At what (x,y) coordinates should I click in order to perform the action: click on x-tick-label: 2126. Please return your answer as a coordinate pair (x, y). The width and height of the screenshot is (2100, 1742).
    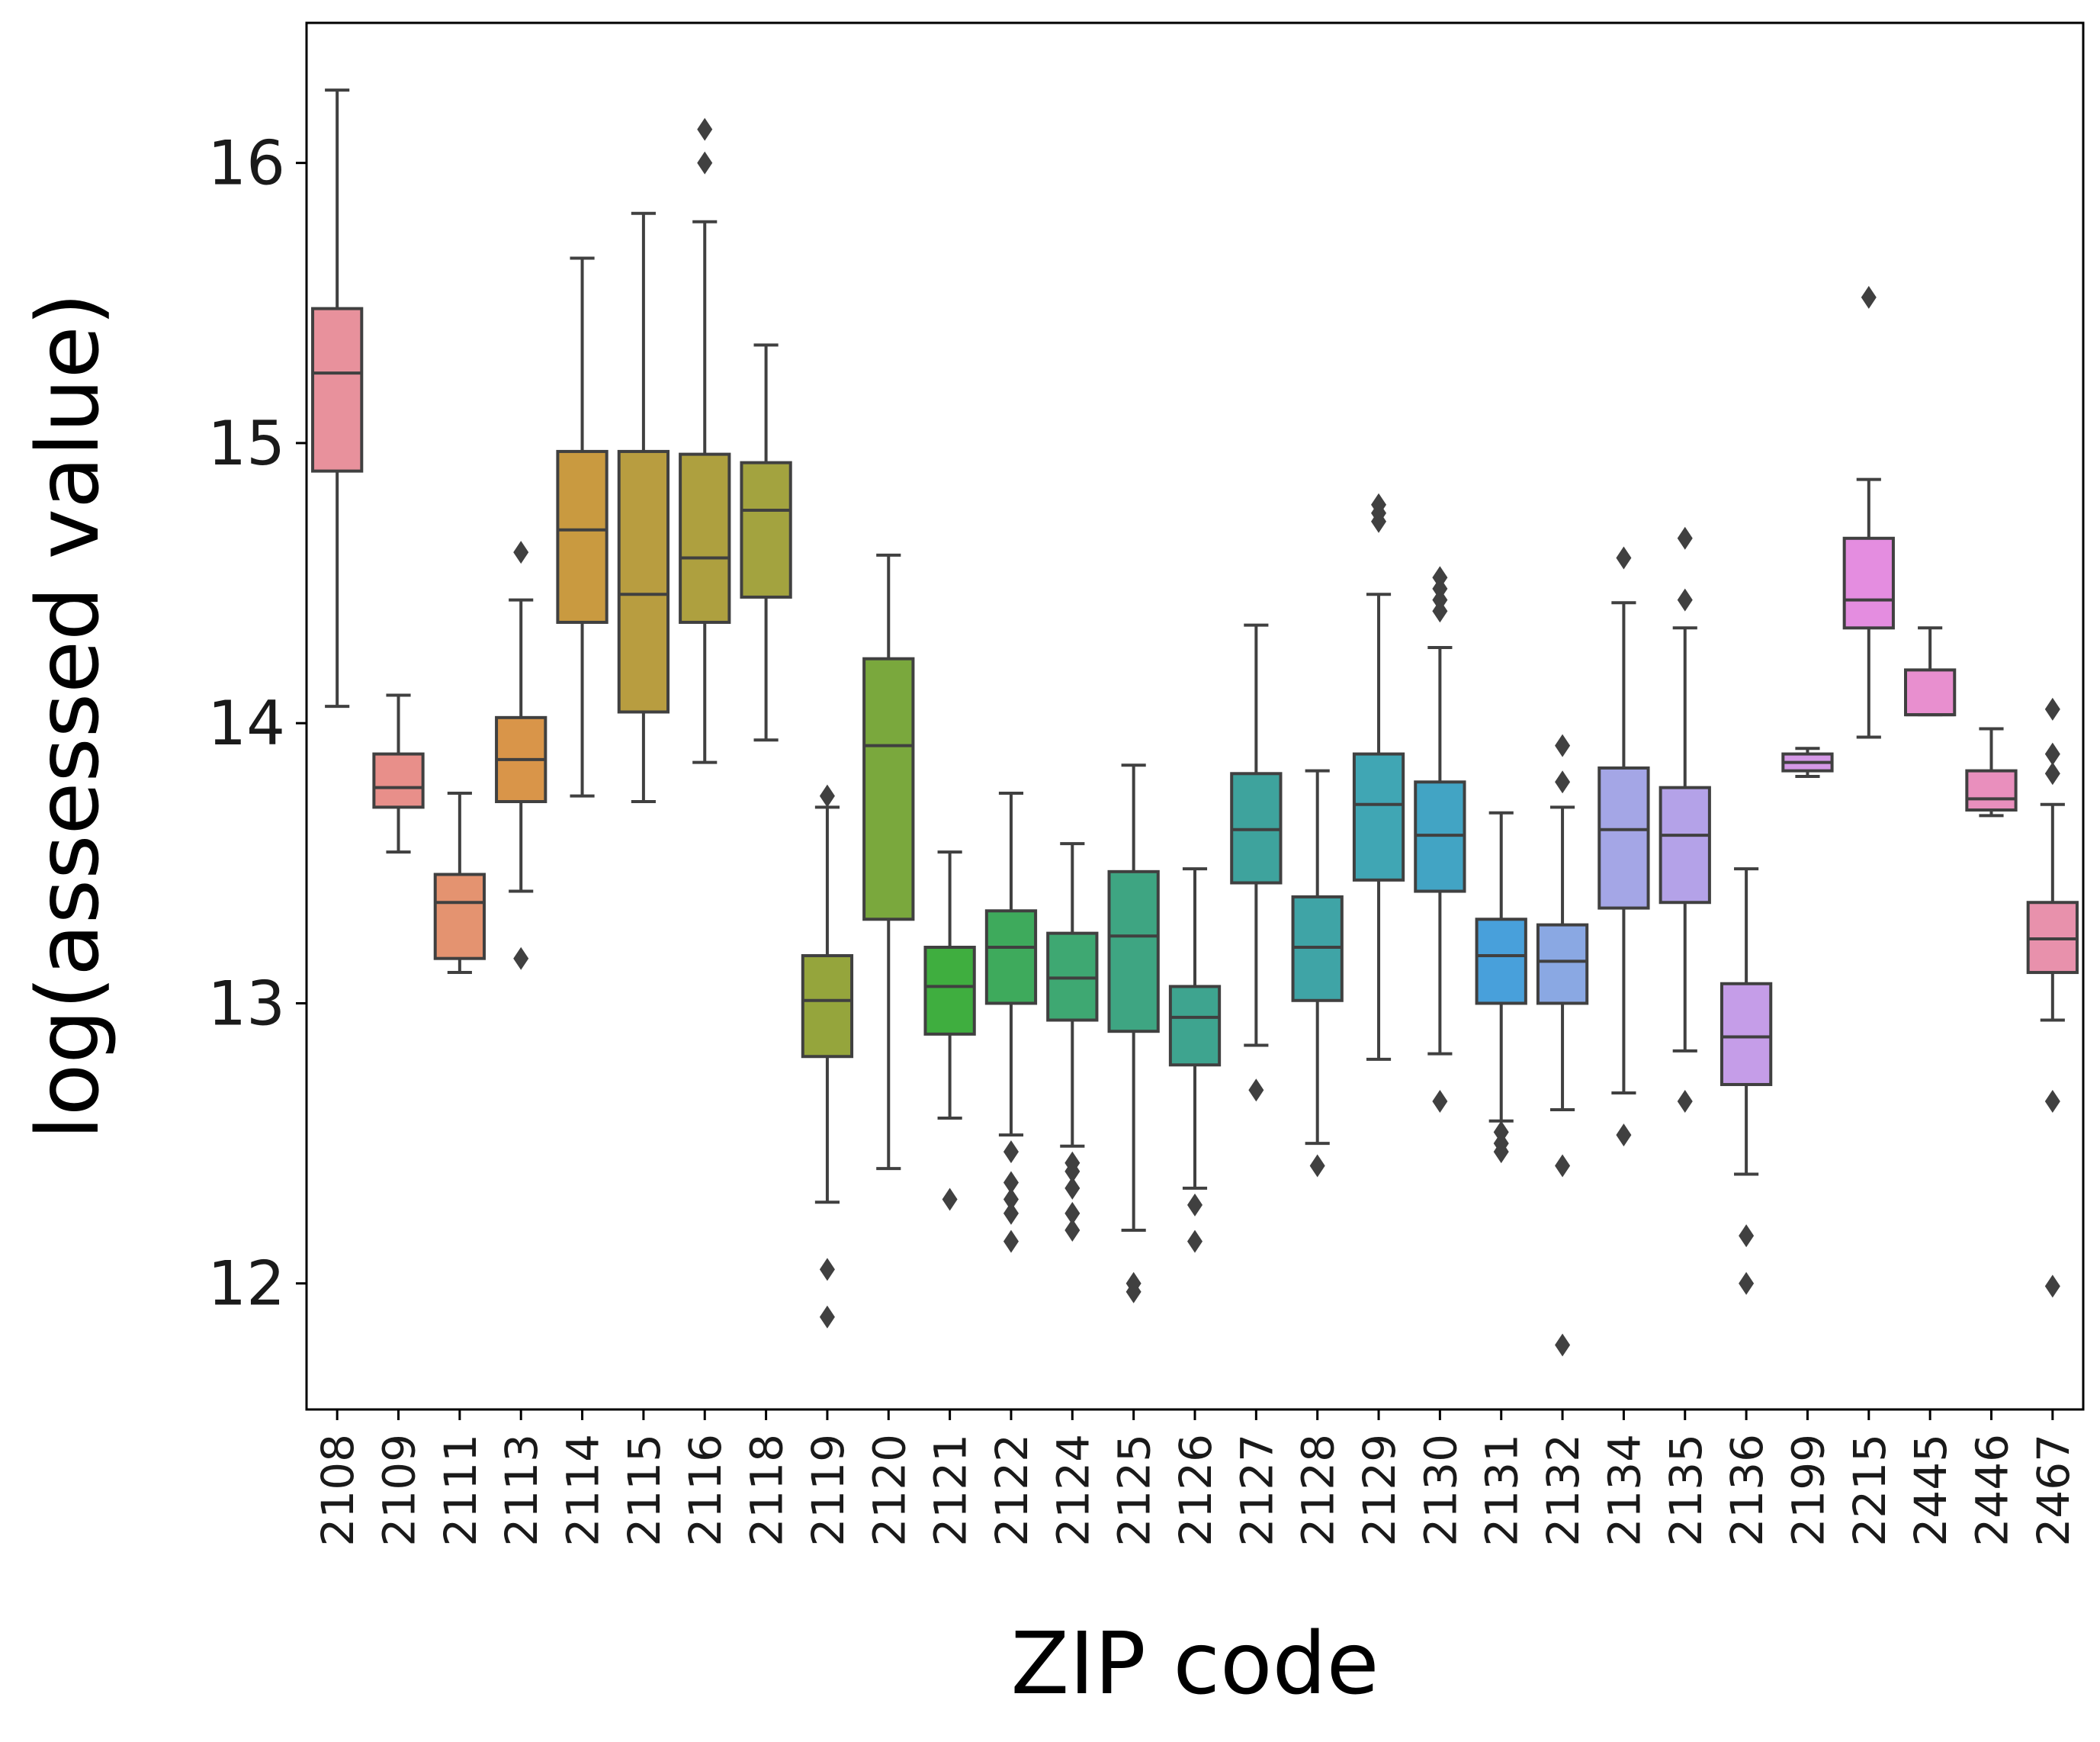
    Looking at the image, I should click on (1196, 1490).